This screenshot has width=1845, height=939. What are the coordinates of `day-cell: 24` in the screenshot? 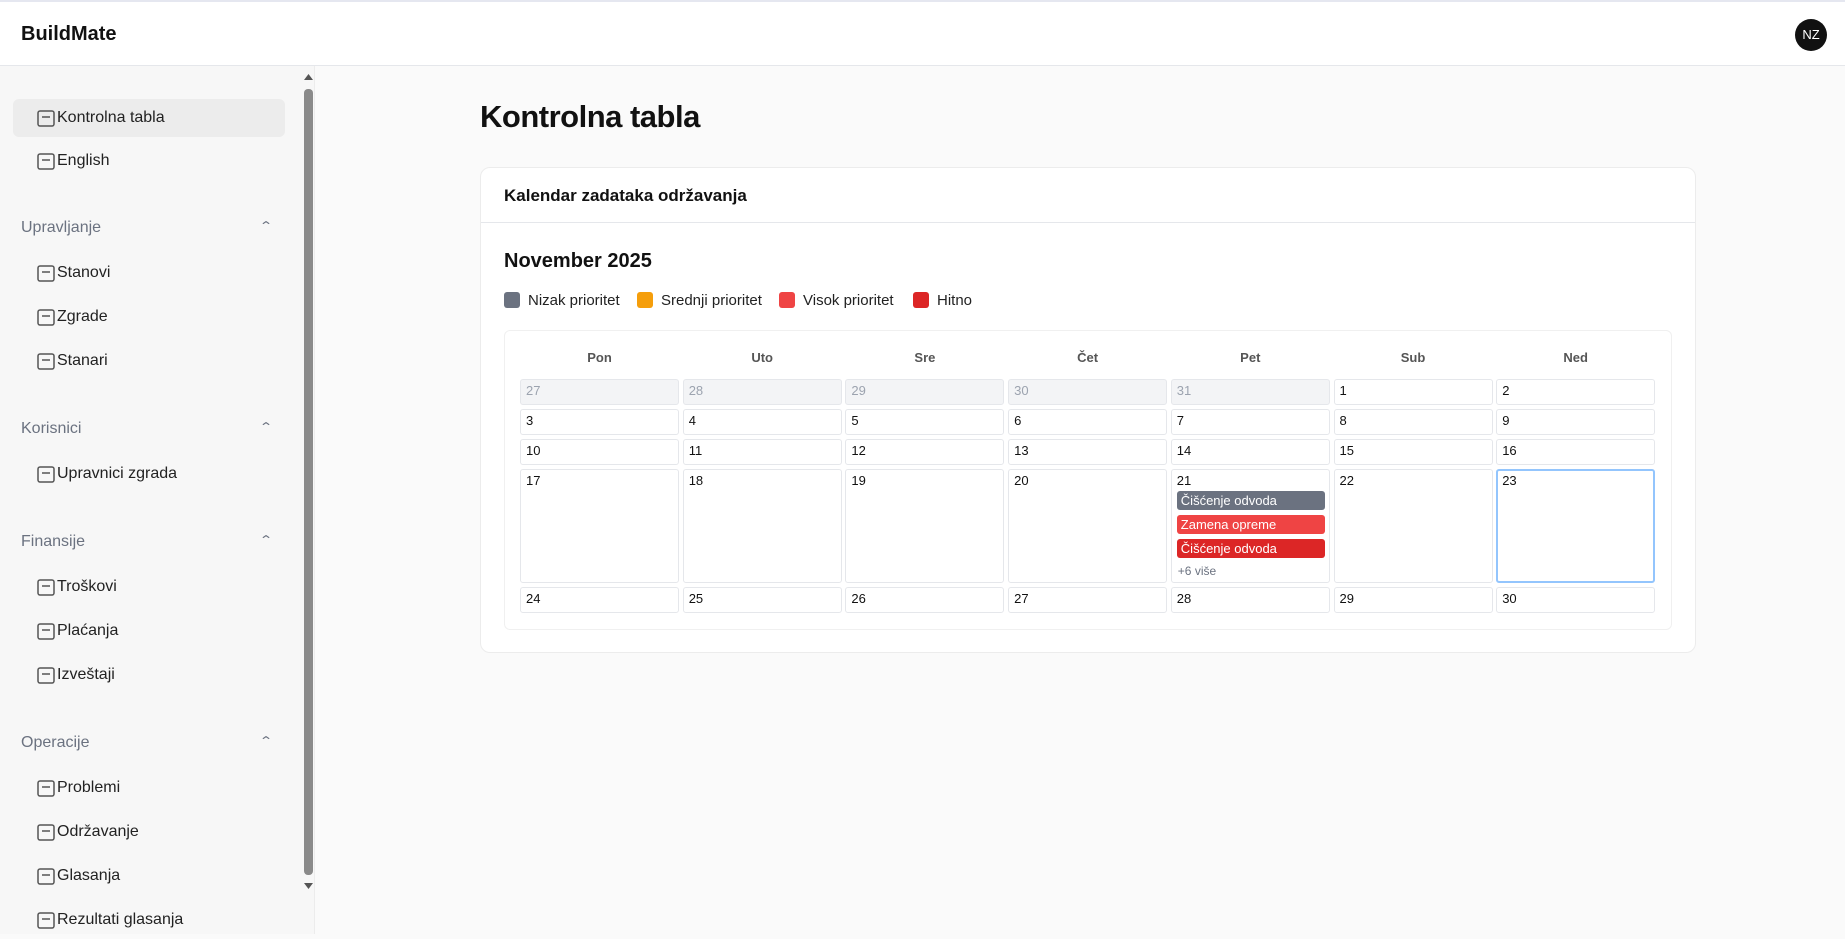 It's located at (599, 600).